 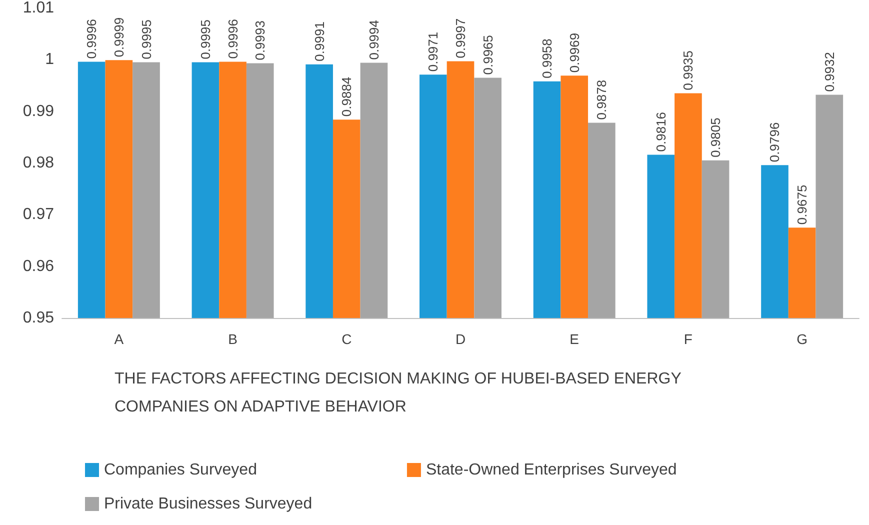 I want to click on x-tick-label: C, so click(x=347, y=339).